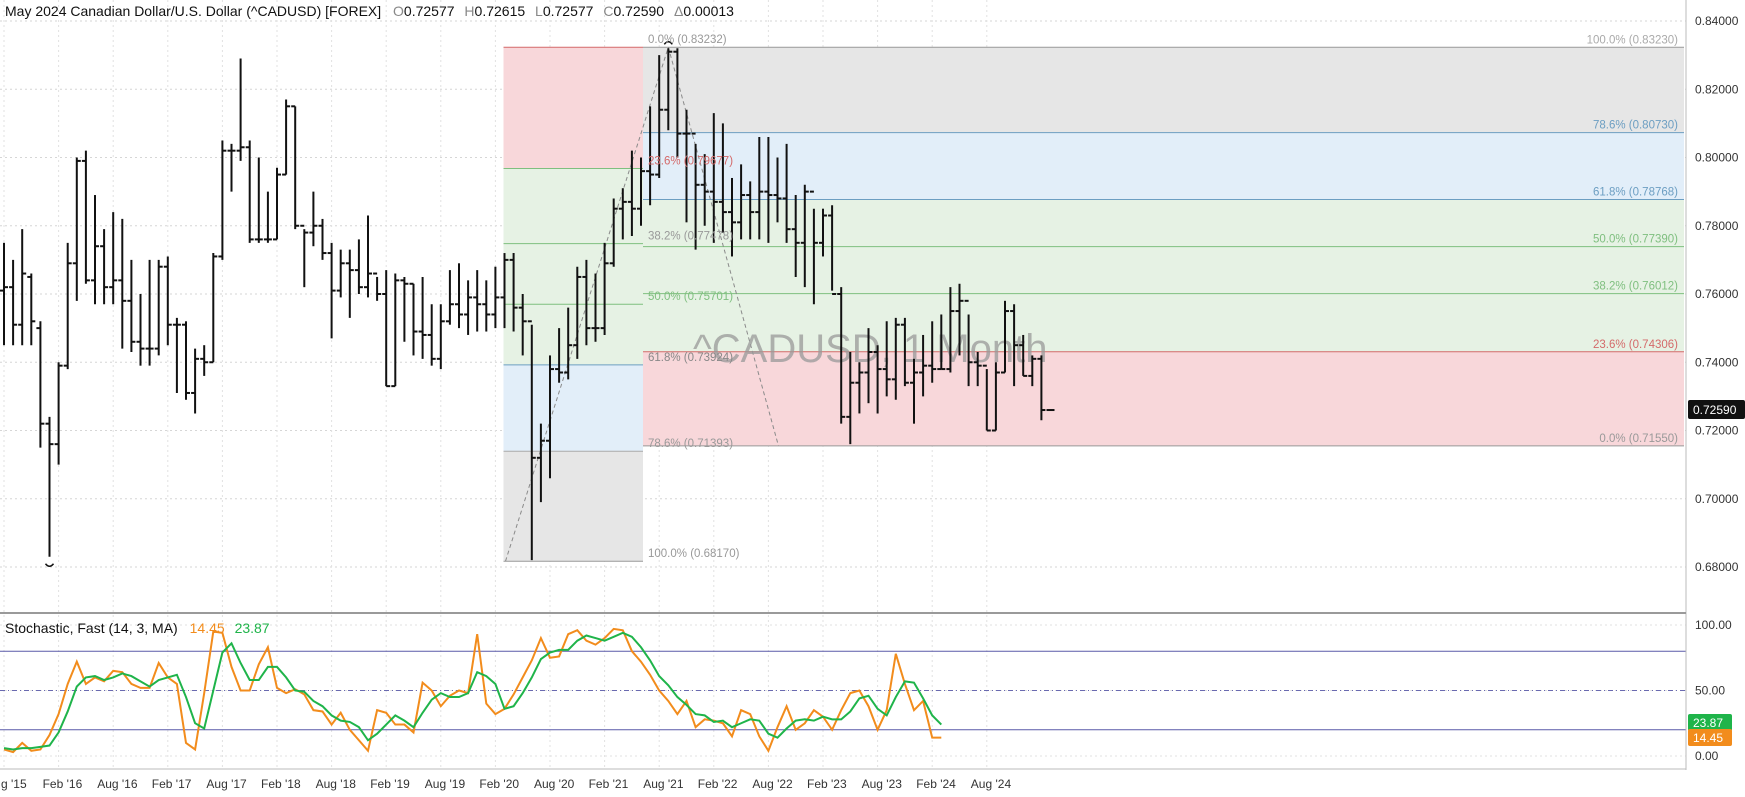  What do you see at coordinates (207, 628) in the screenshot?
I see `fast-k-value: 14.45` at bounding box center [207, 628].